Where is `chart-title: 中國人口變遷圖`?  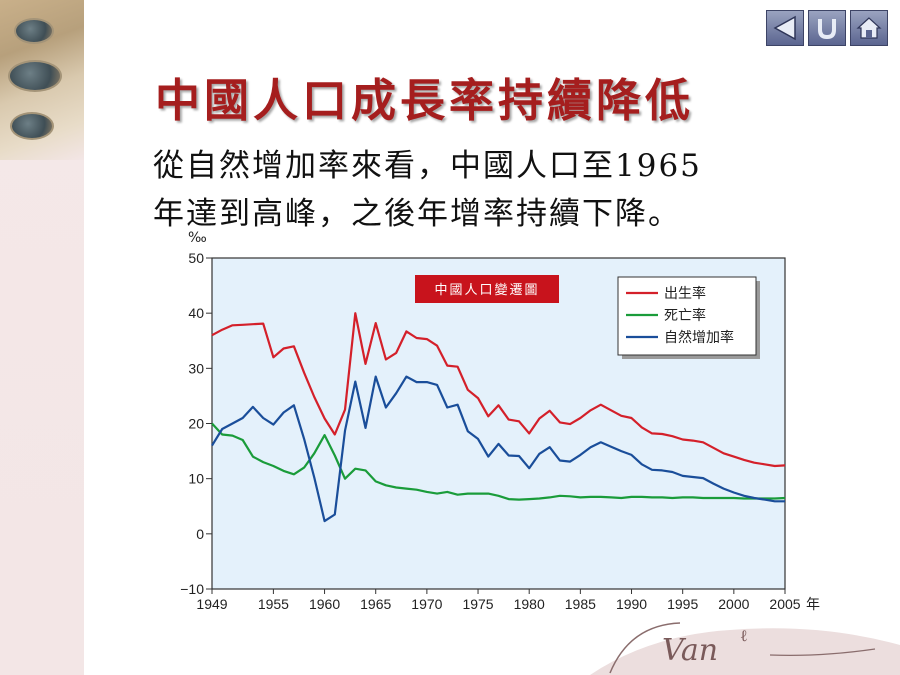
chart-title: 中國人口變遷圖 is located at coordinates (486, 290).